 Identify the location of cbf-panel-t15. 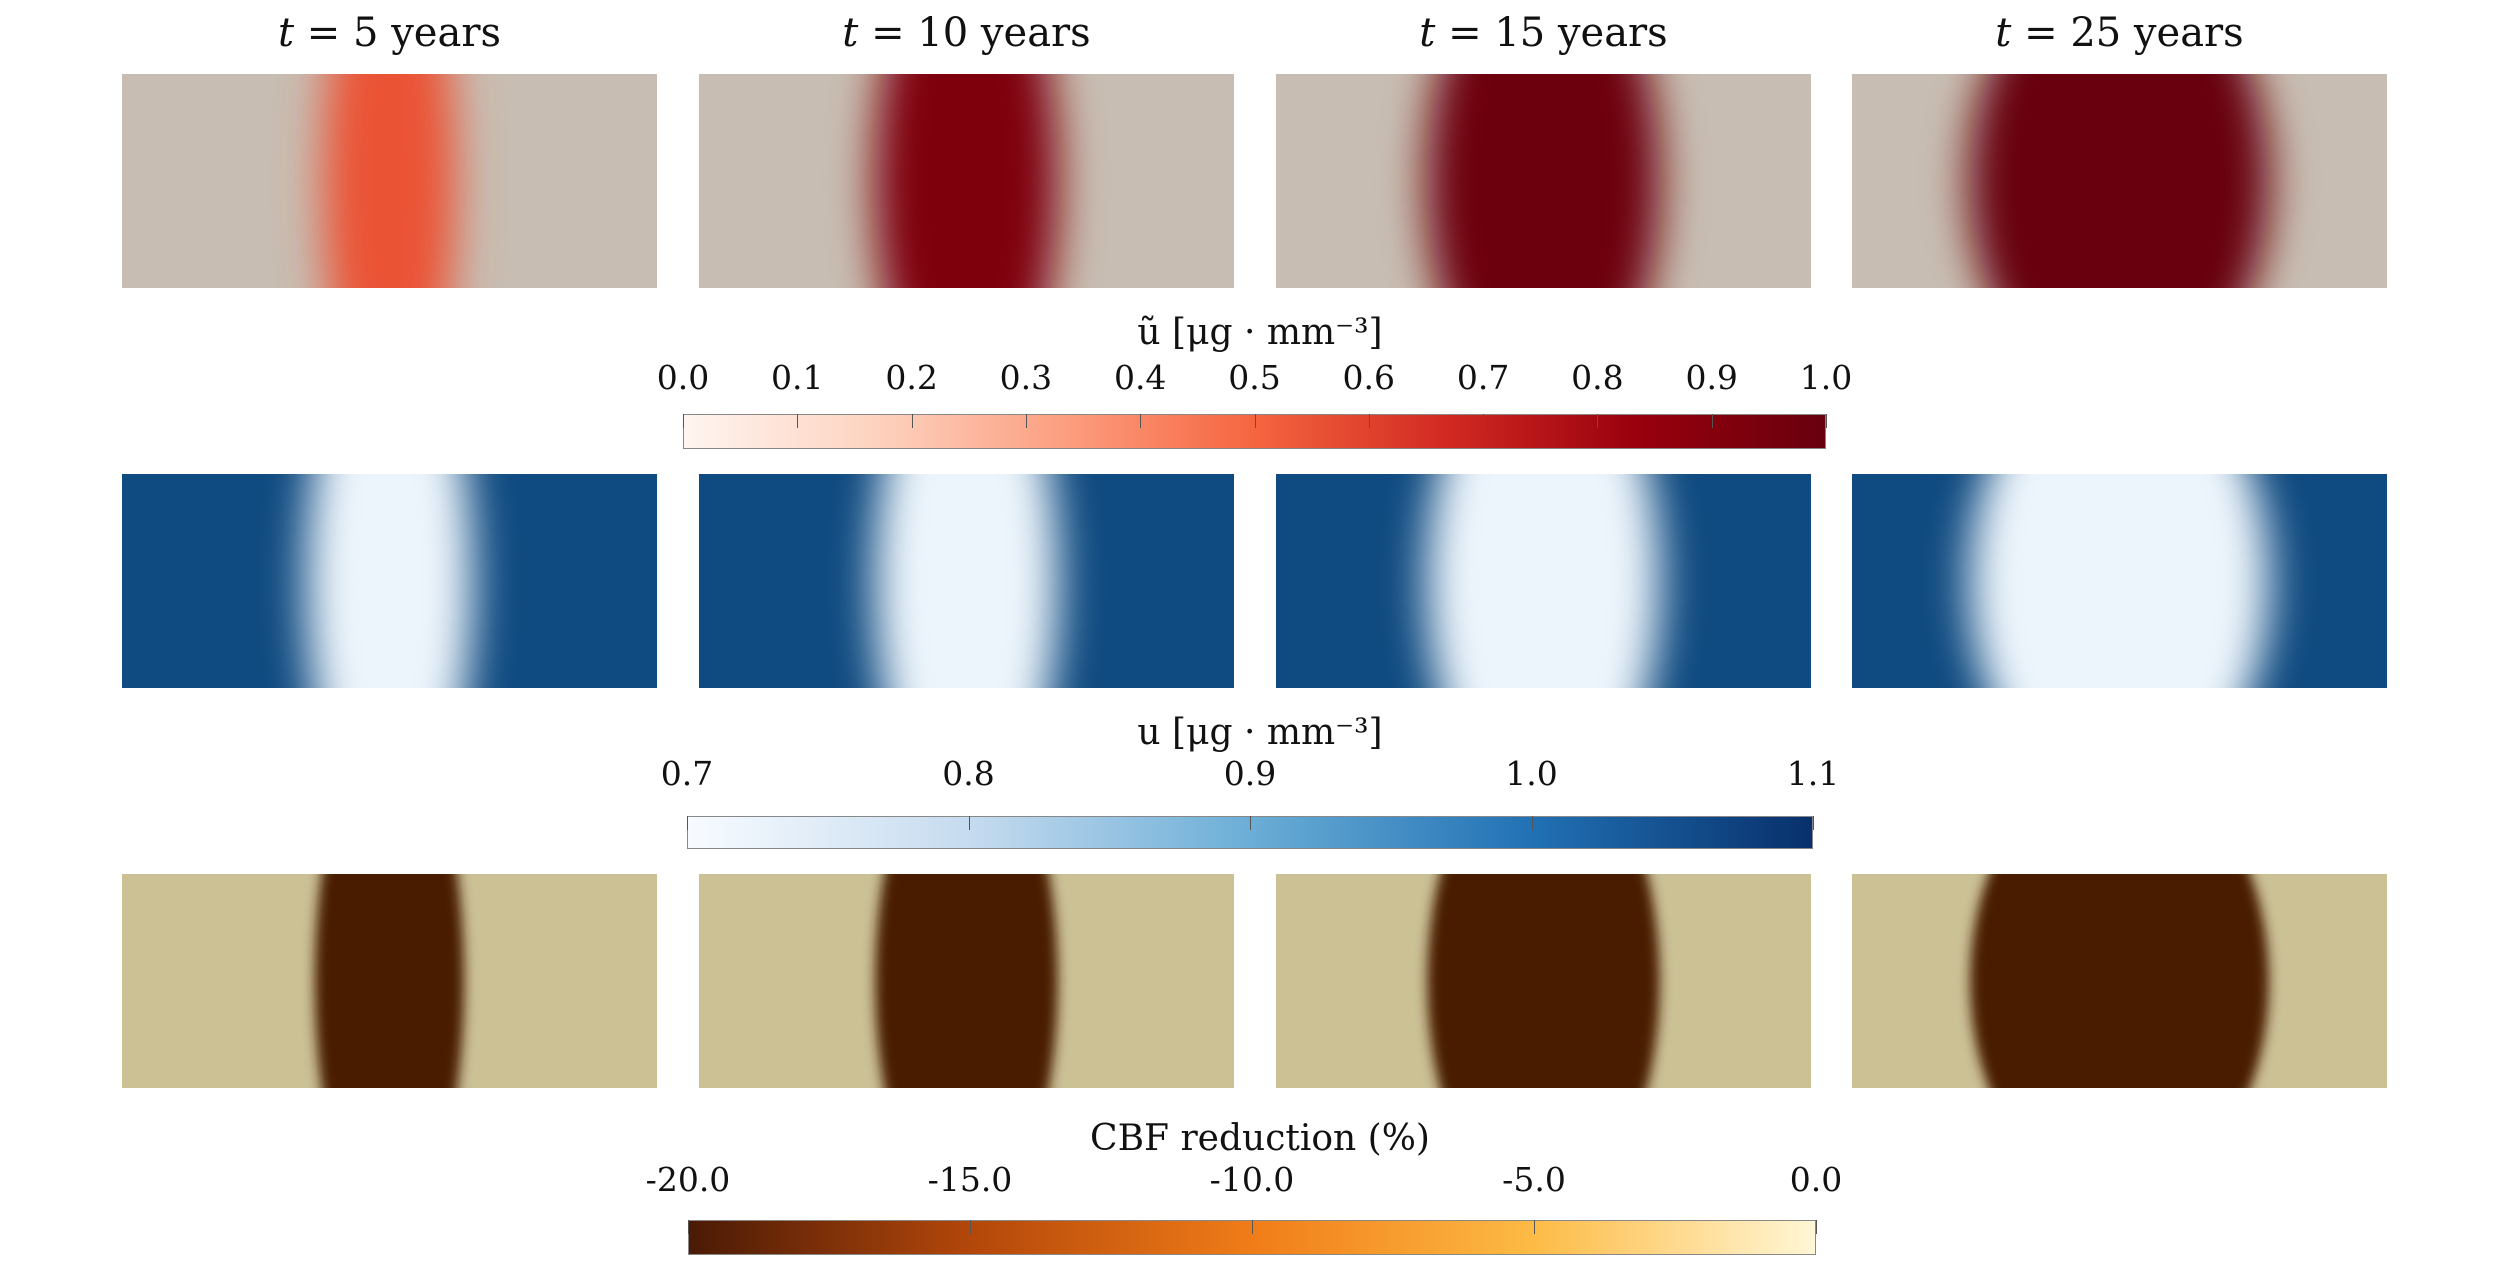
(1543, 981).